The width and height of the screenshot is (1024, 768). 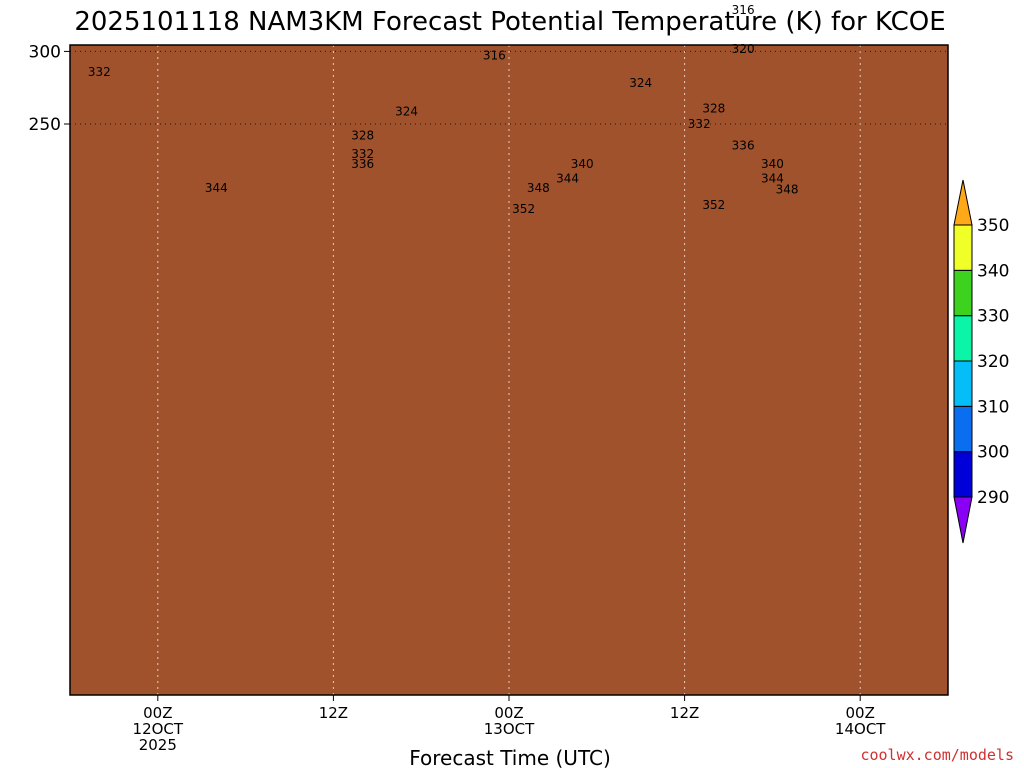 What do you see at coordinates (993, 362) in the screenshot?
I see `colorbar-tick-label: 320` at bounding box center [993, 362].